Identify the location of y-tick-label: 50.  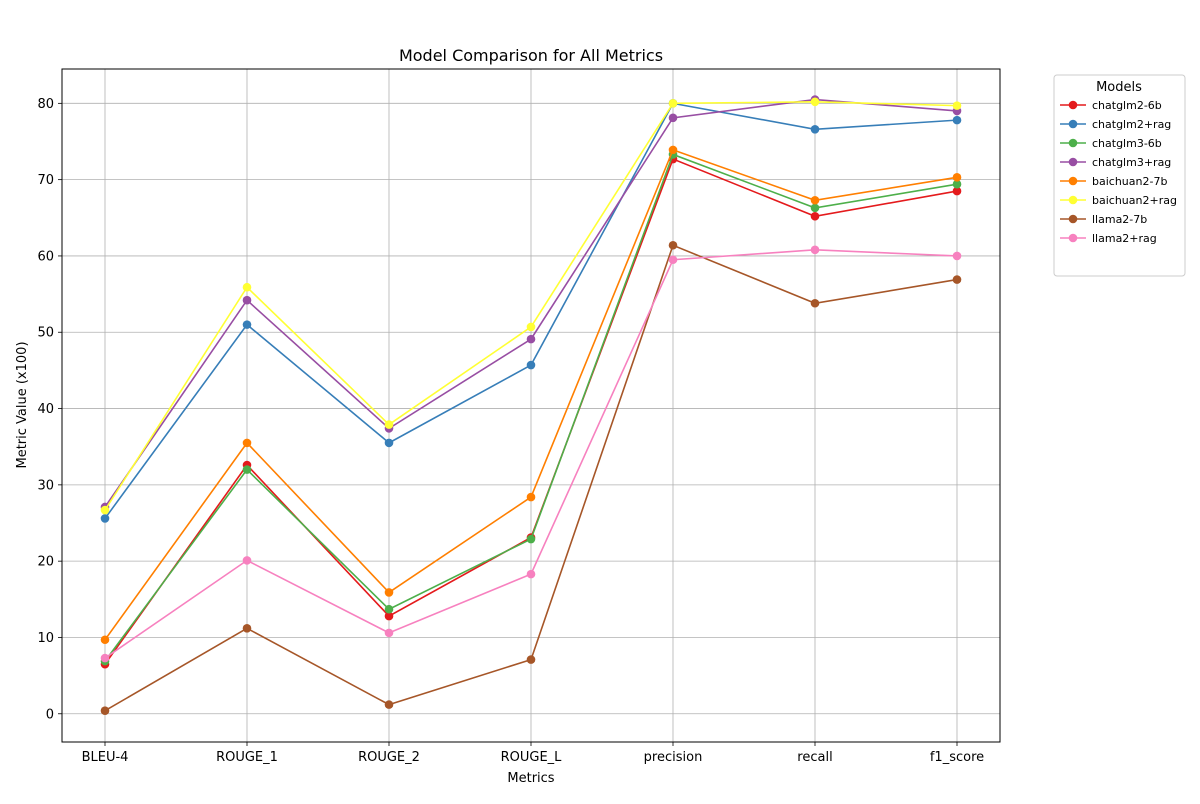
(45, 333).